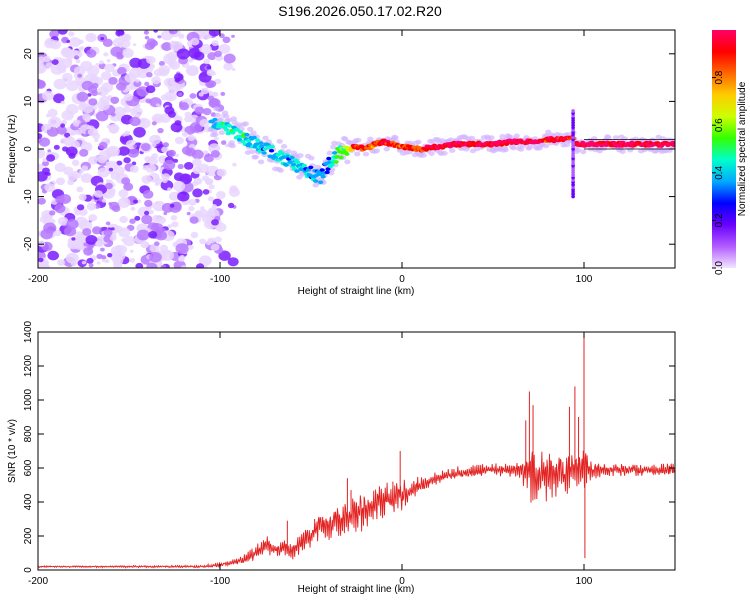 Image resolution: width=750 pixels, height=600 pixels. I want to click on y-tick-label: -10, so click(28, 196).